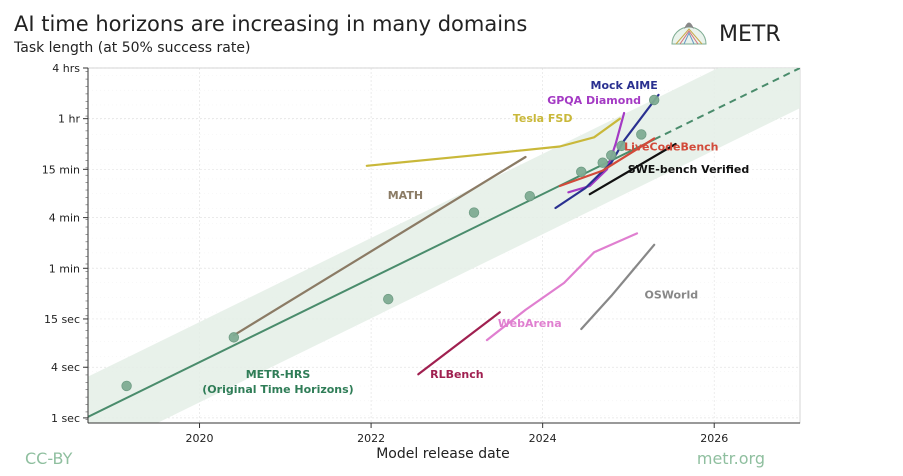 The height and width of the screenshot is (476, 903). Describe the element at coordinates (405, 195) in the screenshot. I see `series-label-math: MATH` at that location.